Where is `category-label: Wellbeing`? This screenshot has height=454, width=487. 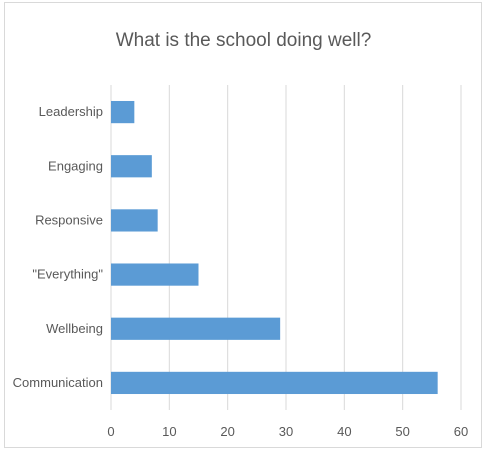 category-label: Wellbeing is located at coordinates (74, 328).